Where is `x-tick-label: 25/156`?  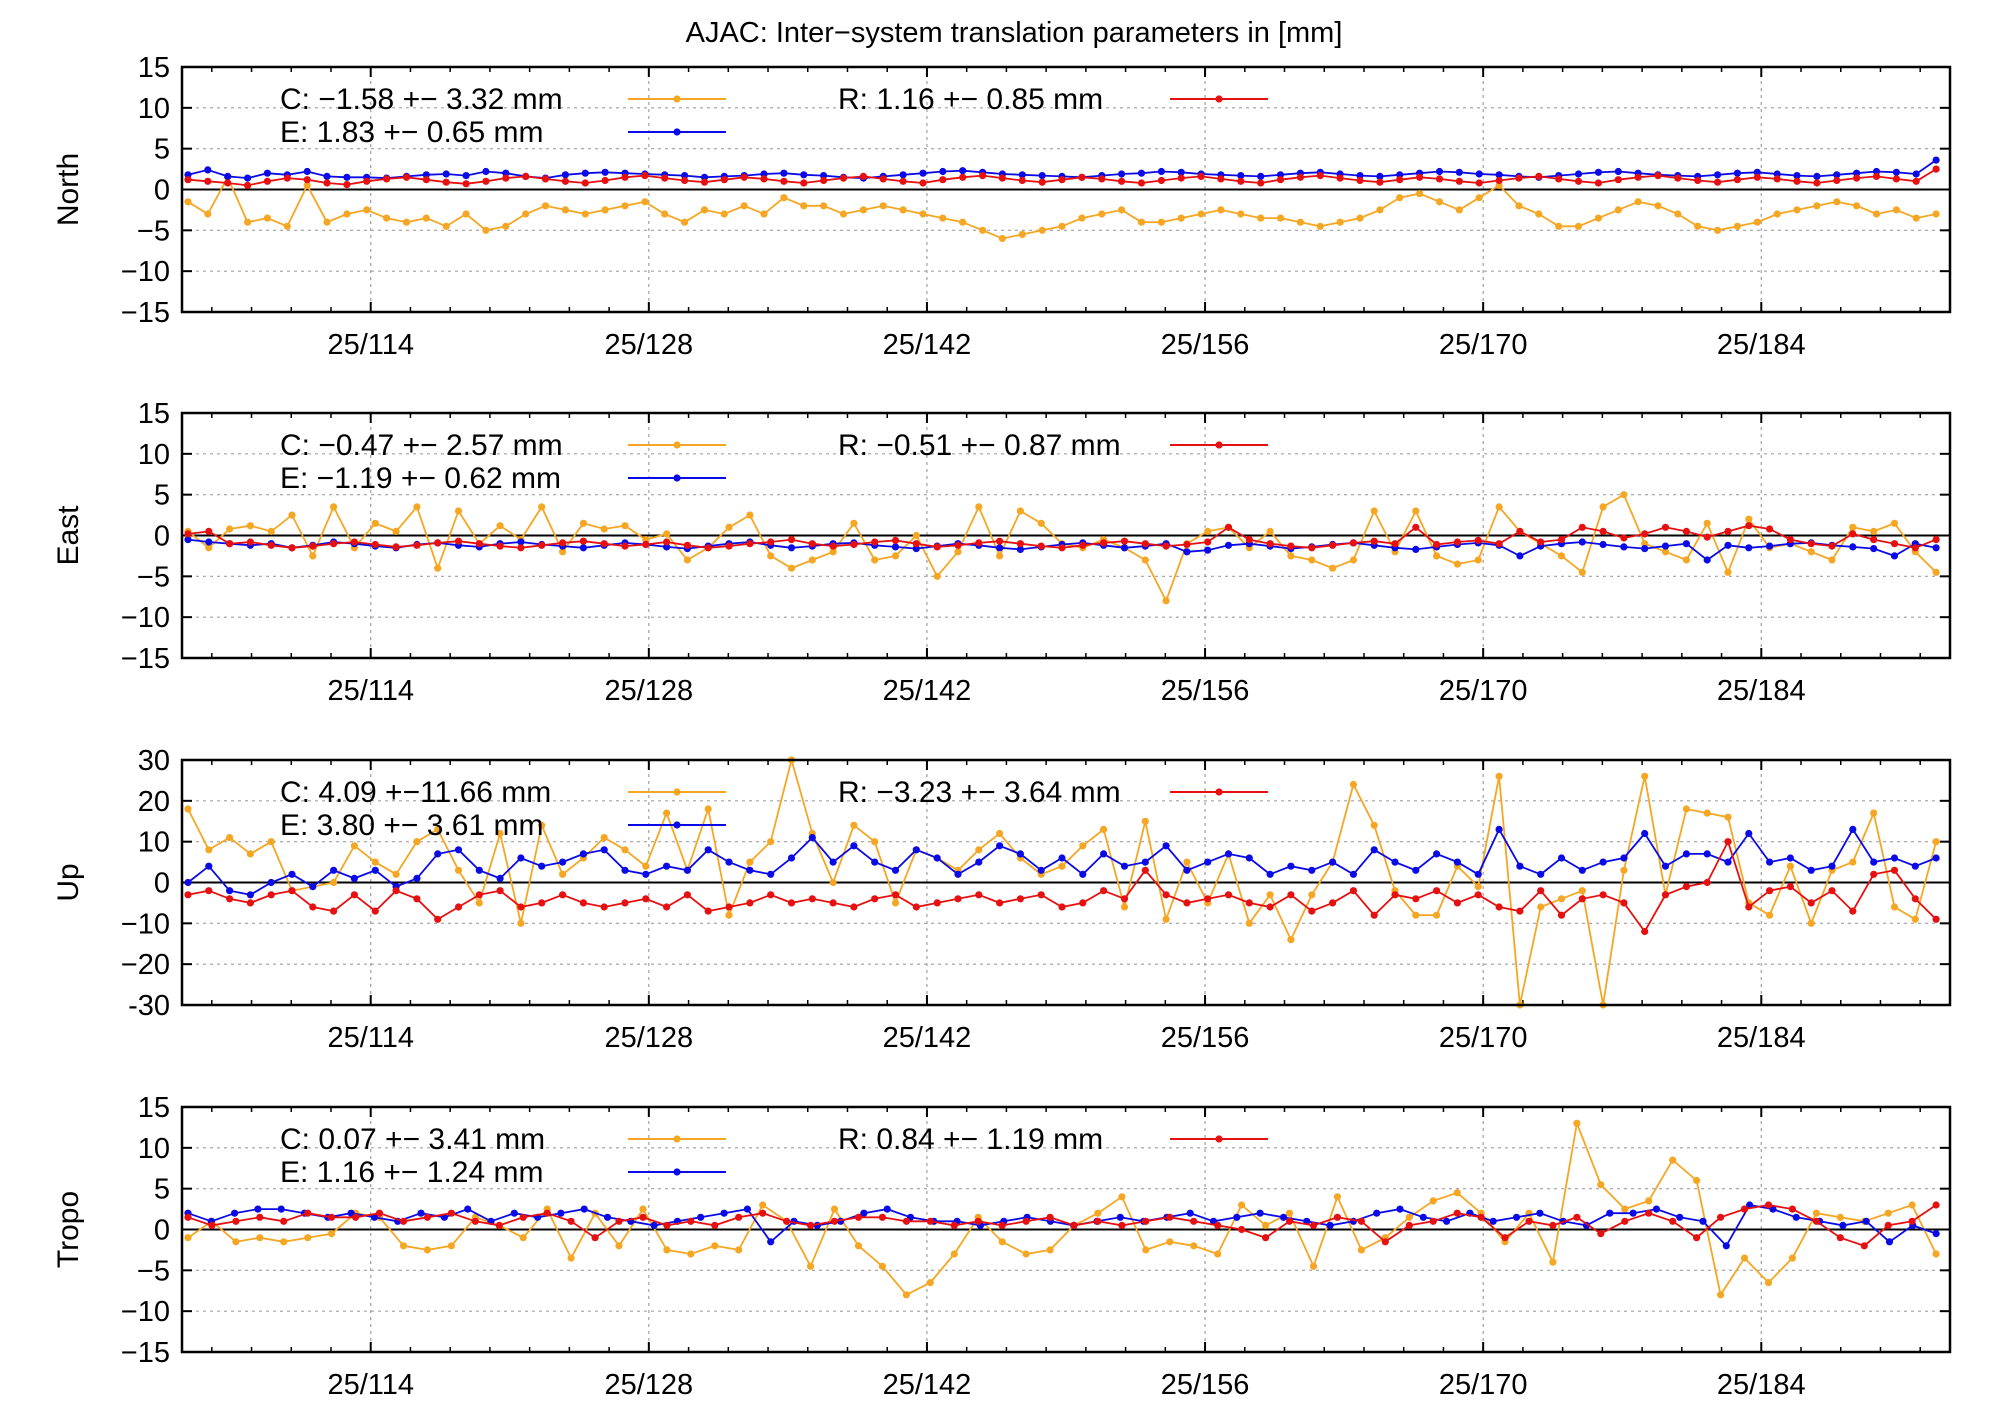 x-tick-label: 25/156 is located at coordinates (1205, 1384).